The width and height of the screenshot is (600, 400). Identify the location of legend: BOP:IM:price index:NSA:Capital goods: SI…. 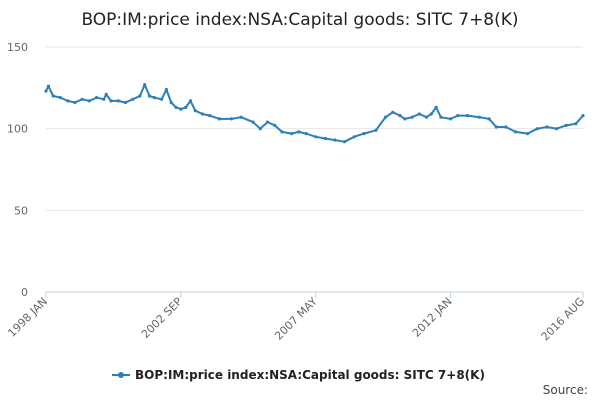
(298, 375).